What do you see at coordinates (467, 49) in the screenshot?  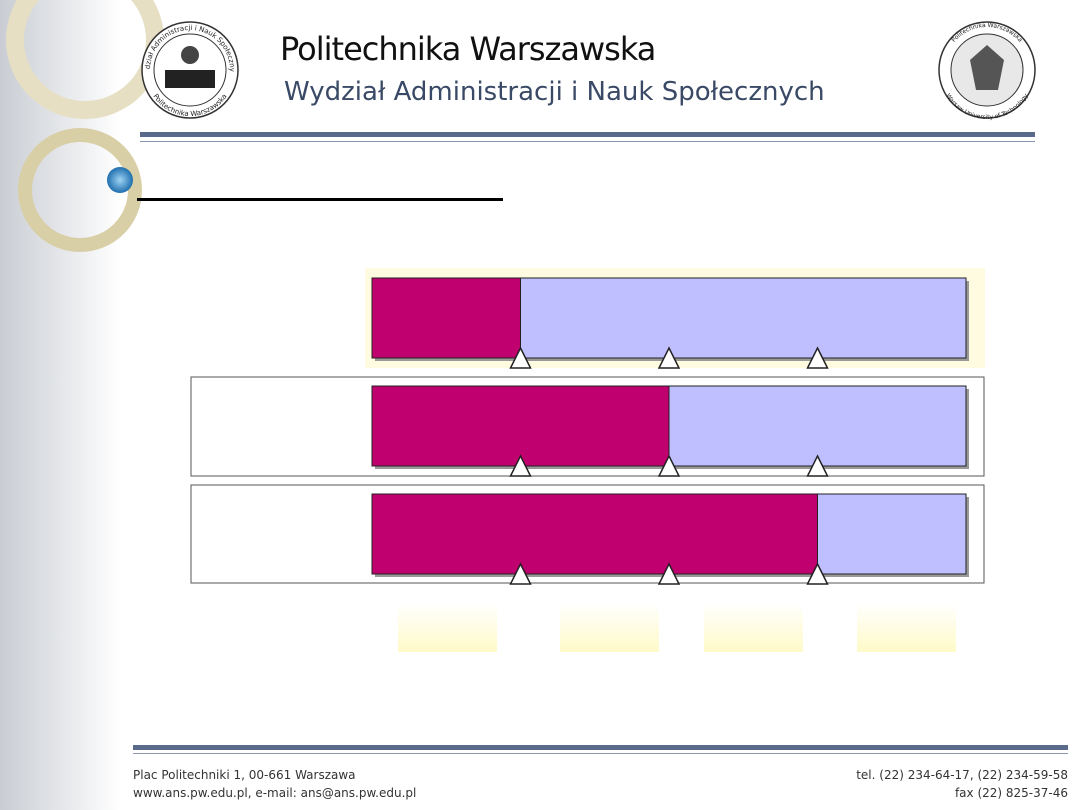 I see `title: Politechnika Warszawska` at bounding box center [467, 49].